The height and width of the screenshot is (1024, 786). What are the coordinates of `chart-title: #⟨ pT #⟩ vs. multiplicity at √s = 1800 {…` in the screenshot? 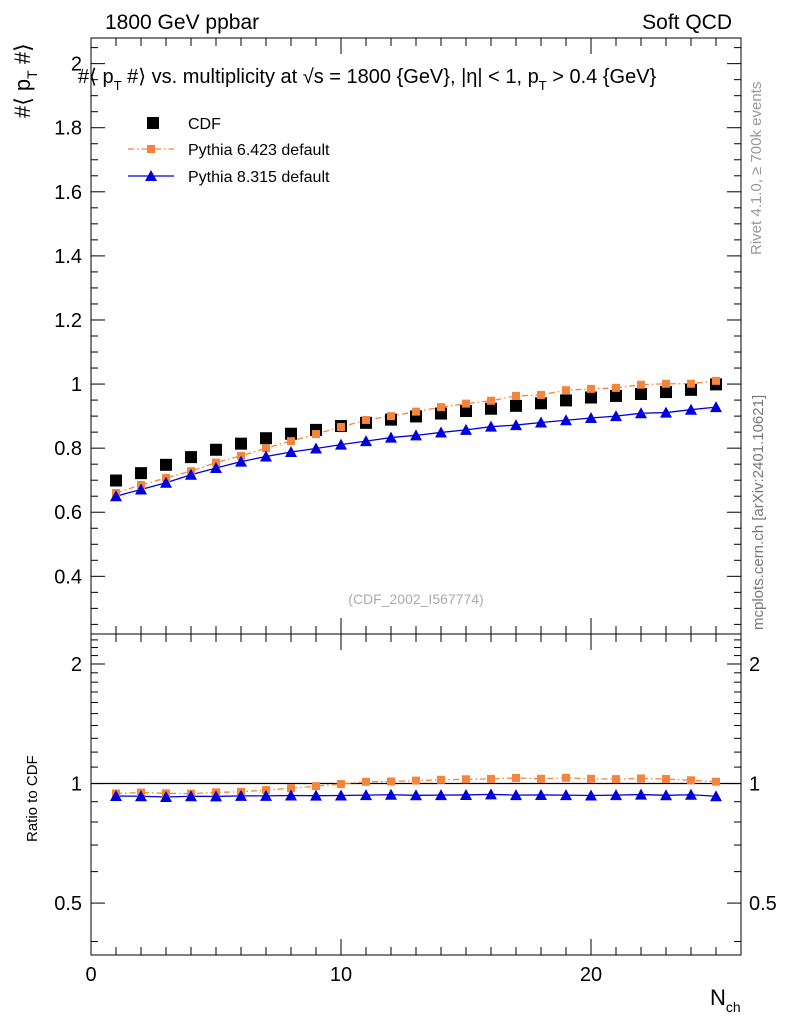 It's located at (367, 79).